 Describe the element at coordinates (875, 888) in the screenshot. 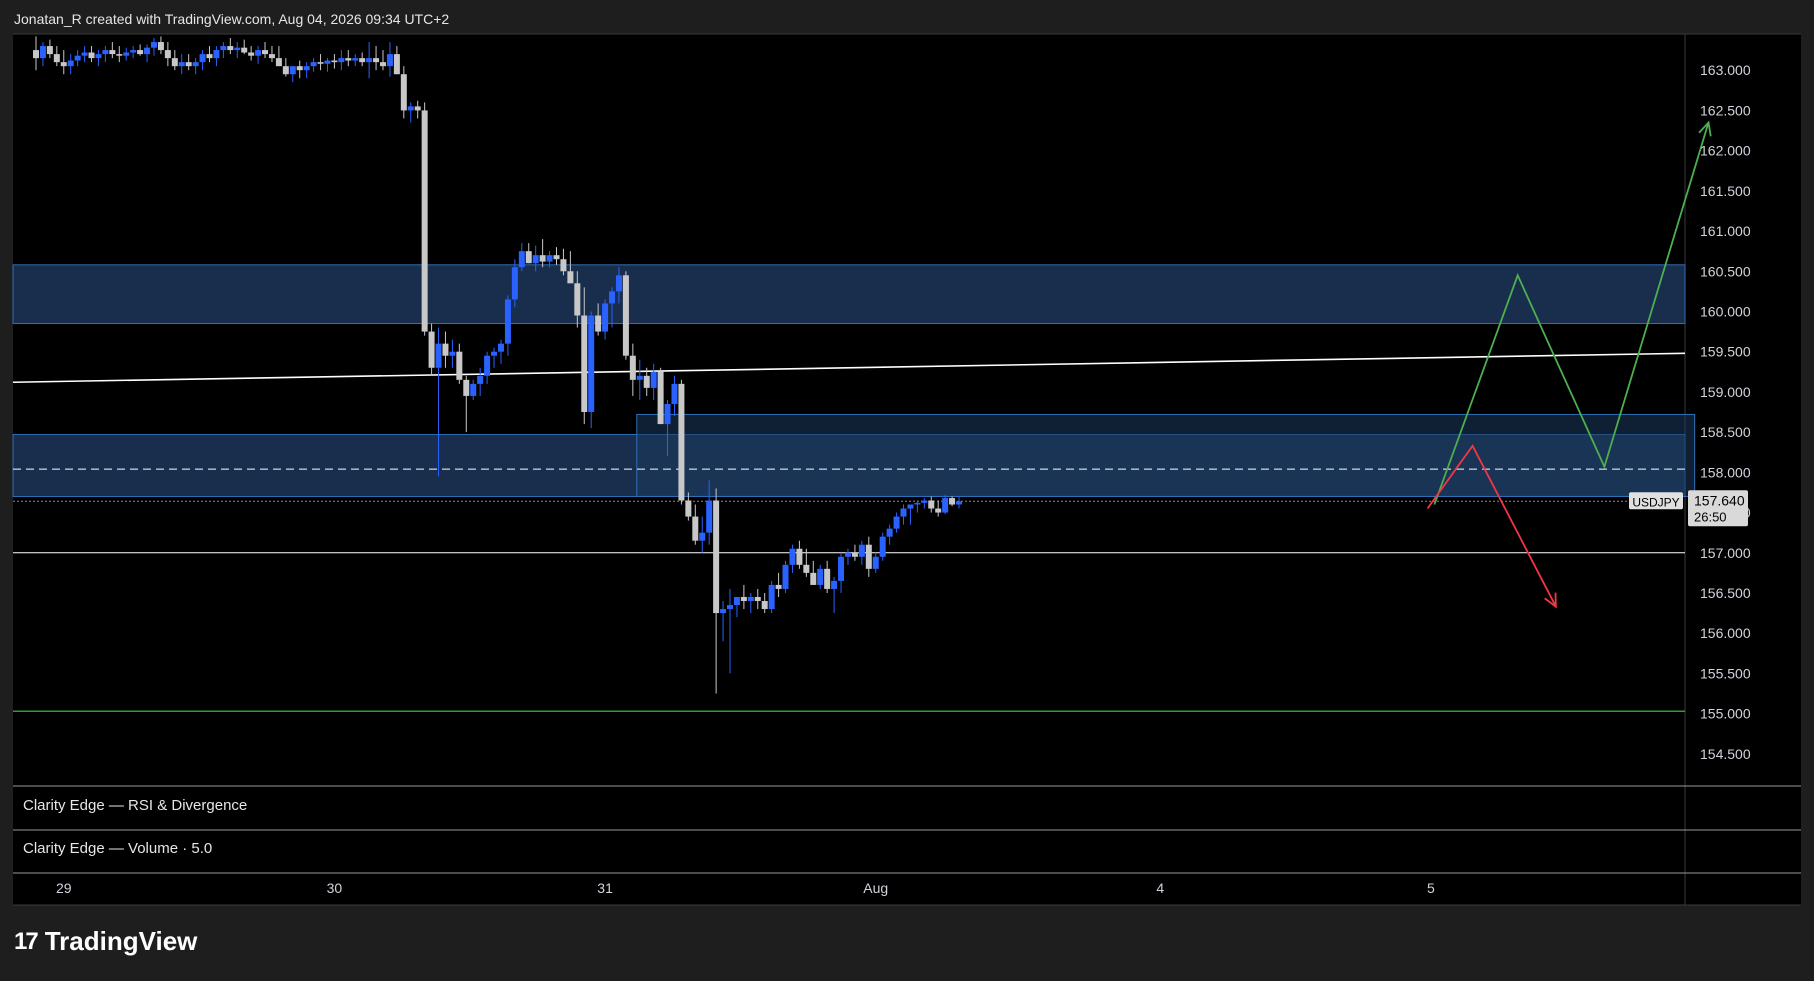

I see `time-tick-label: Aug` at that location.